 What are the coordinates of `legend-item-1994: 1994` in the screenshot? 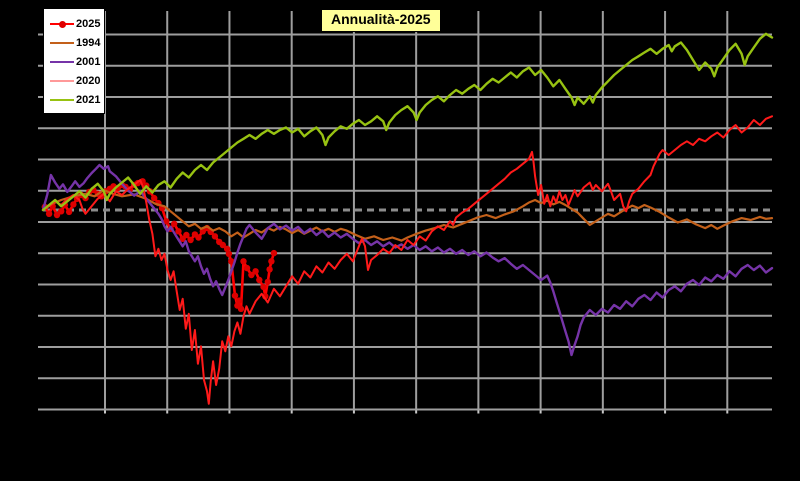 It's located at (74, 42).